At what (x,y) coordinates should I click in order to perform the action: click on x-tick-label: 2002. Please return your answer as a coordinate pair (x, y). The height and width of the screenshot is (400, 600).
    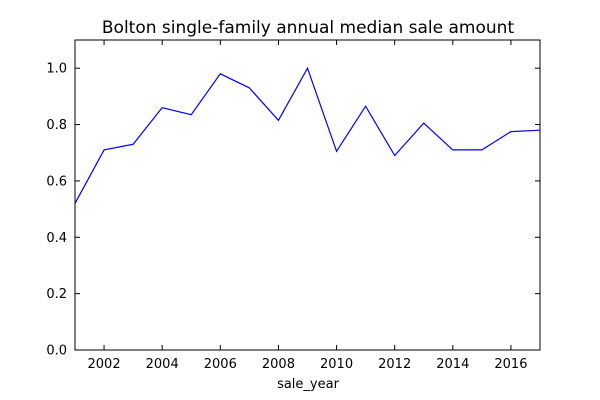
    Looking at the image, I should click on (104, 364).